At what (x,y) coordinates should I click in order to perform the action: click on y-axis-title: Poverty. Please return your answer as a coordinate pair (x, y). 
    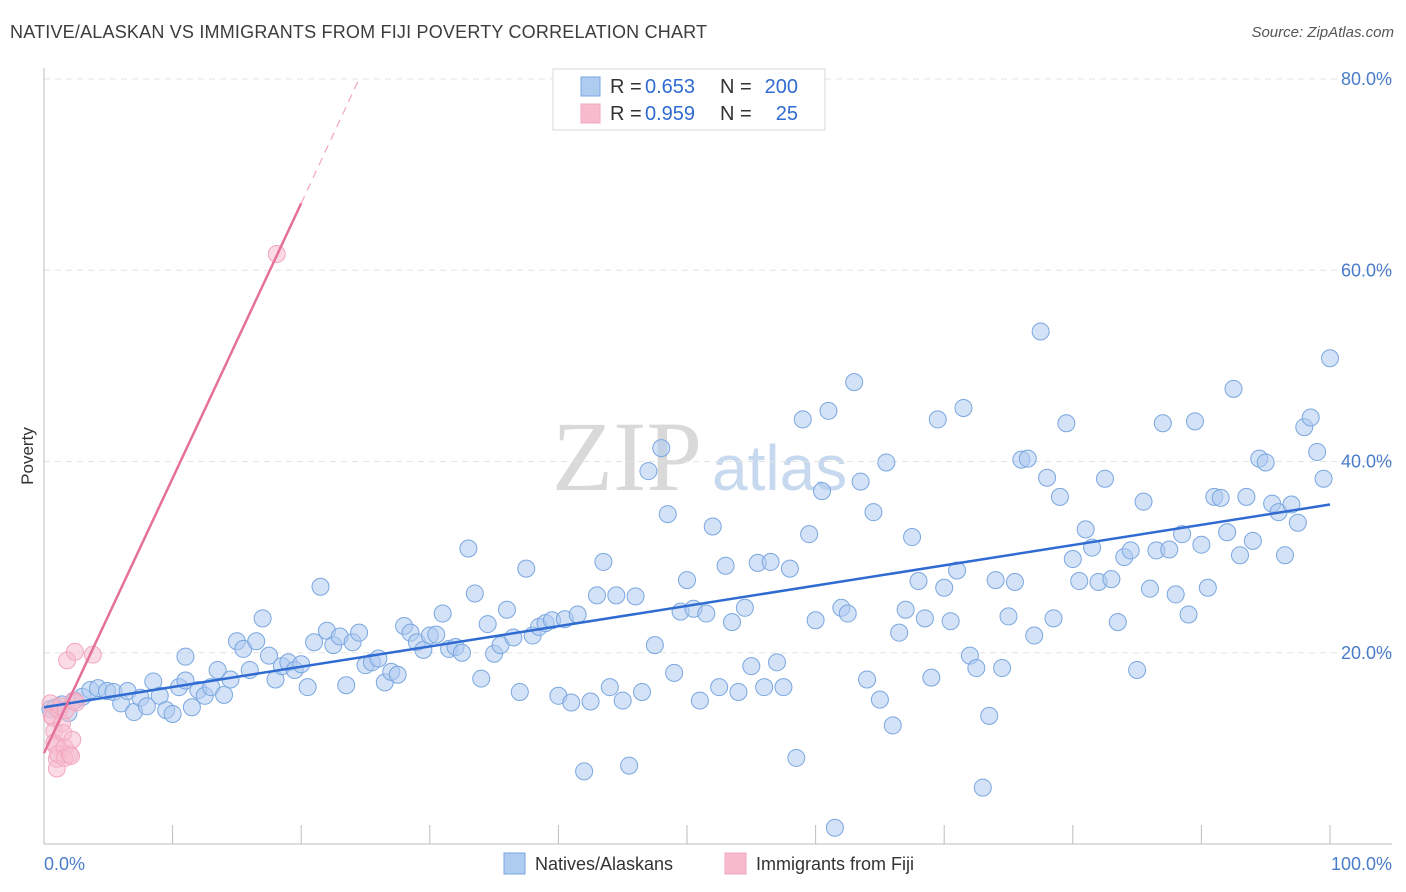
    Looking at the image, I should click on (27, 456).